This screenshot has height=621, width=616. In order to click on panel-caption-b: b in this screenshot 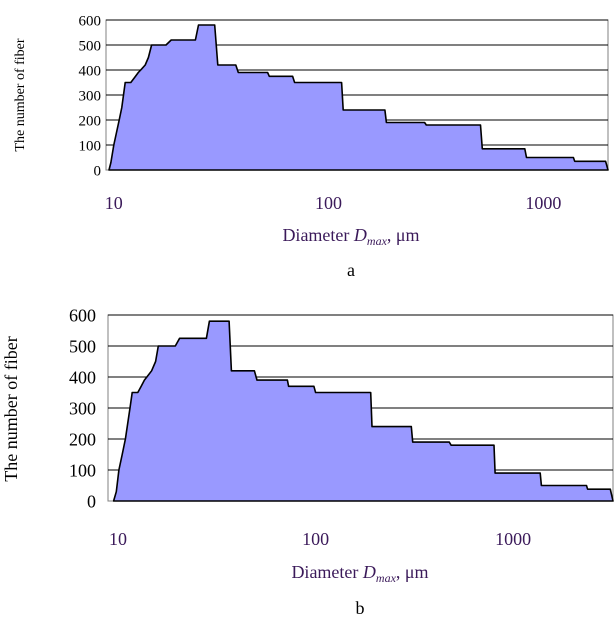, I will do `click(360, 608)`.